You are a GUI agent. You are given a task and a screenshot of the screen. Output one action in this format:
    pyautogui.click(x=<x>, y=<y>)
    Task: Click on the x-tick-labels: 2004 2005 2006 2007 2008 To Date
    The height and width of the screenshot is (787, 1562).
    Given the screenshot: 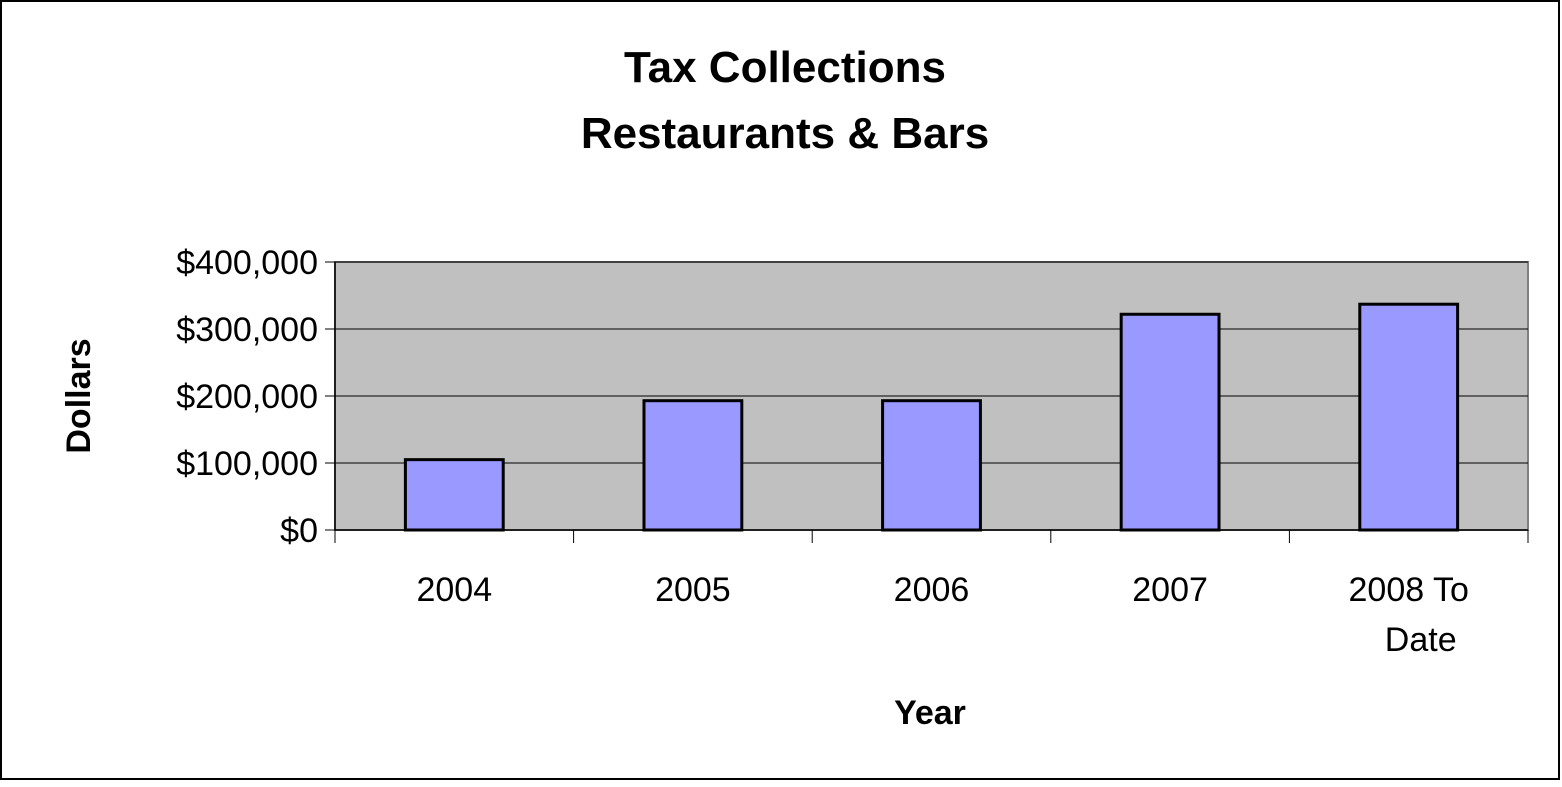 What is the action you would take?
    pyautogui.click(x=942, y=615)
    